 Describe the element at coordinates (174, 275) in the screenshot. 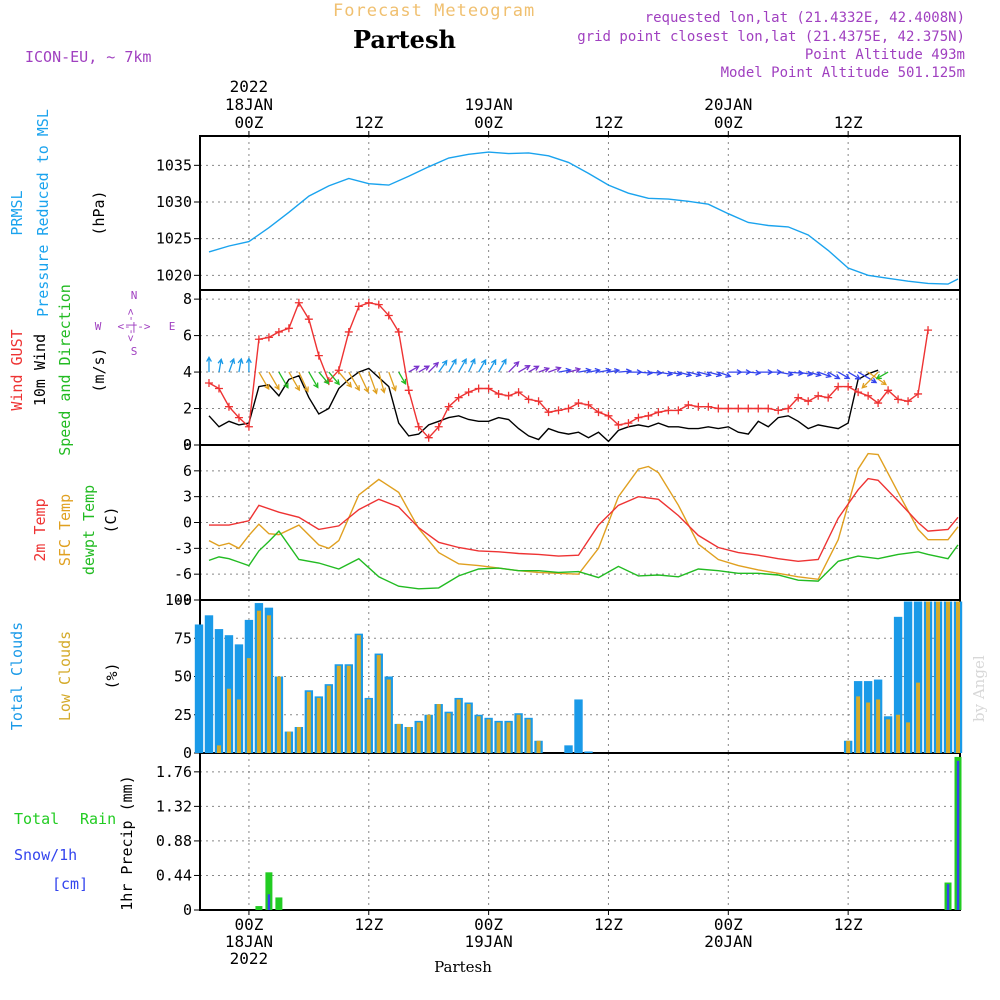

I see `y-tick-label: 1020` at that location.